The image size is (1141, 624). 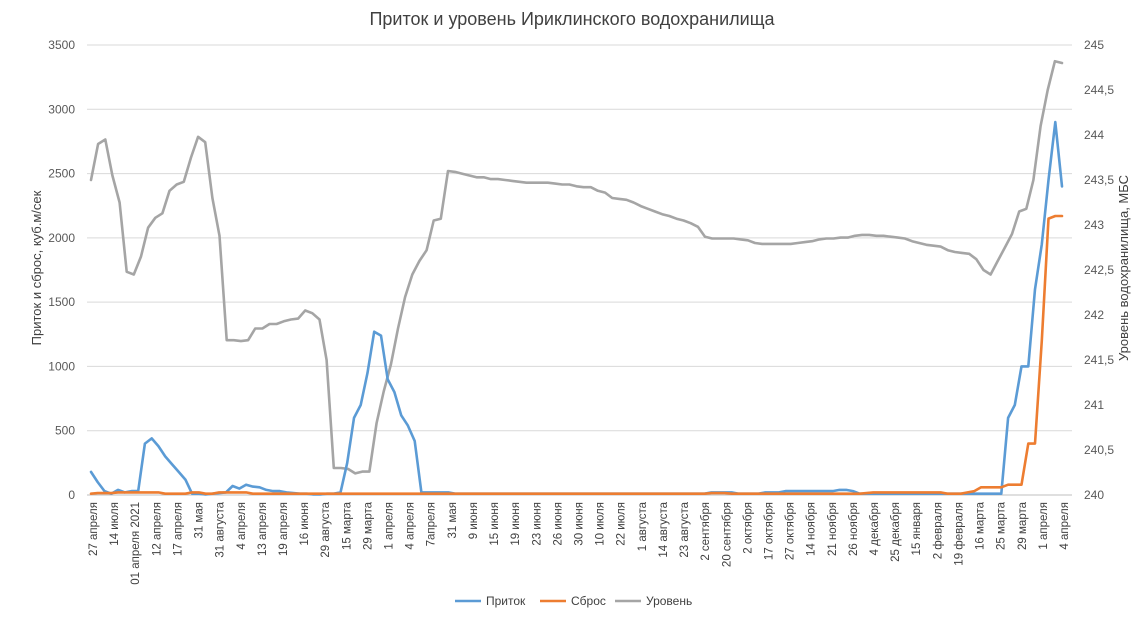 I want to click on x-tick-label: 01 апреля 2021, so click(x=136, y=543).